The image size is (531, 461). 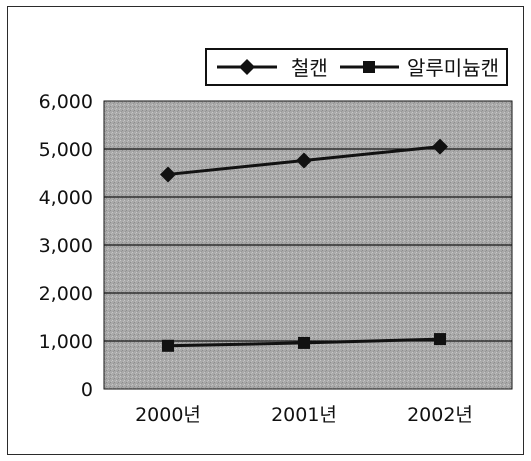 What do you see at coordinates (247, 67) in the screenshot?
I see `legend-diamond-icon` at bounding box center [247, 67].